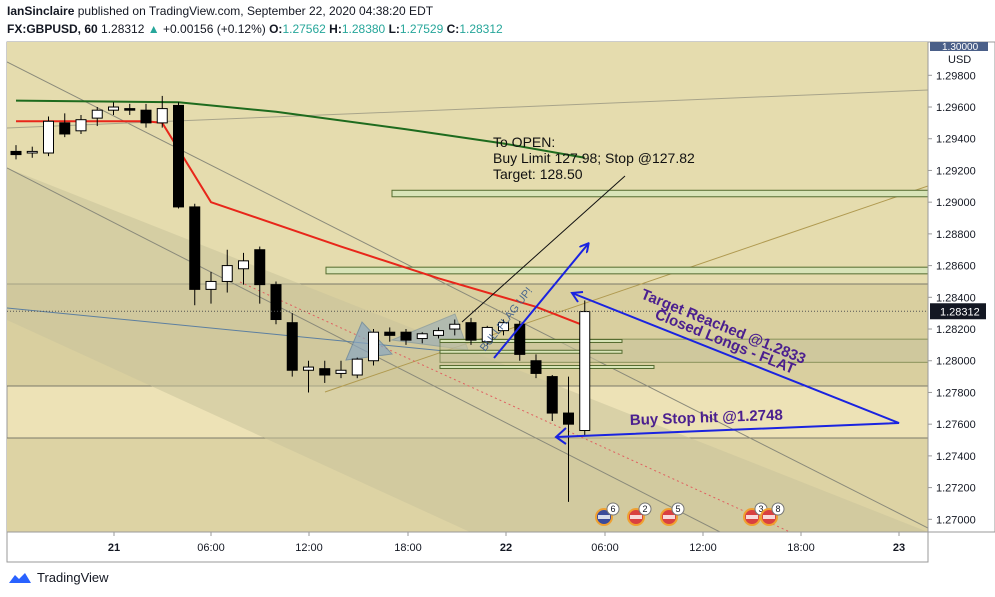 The height and width of the screenshot is (597, 995). I want to click on close-value: 1.28312, so click(481, 29).